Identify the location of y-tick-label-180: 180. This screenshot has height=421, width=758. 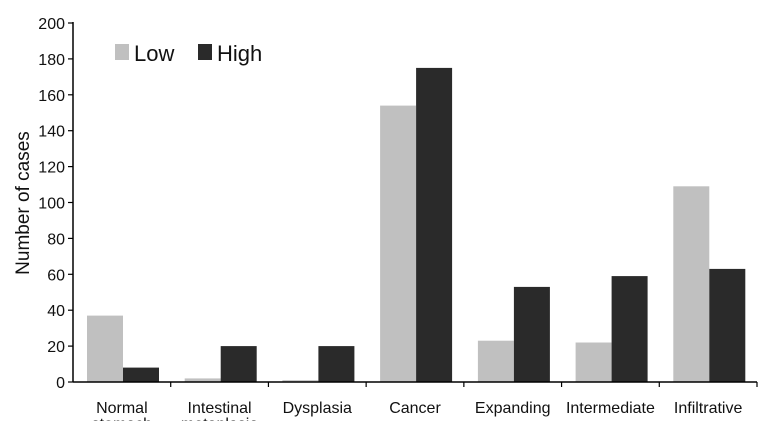
(51, 60).